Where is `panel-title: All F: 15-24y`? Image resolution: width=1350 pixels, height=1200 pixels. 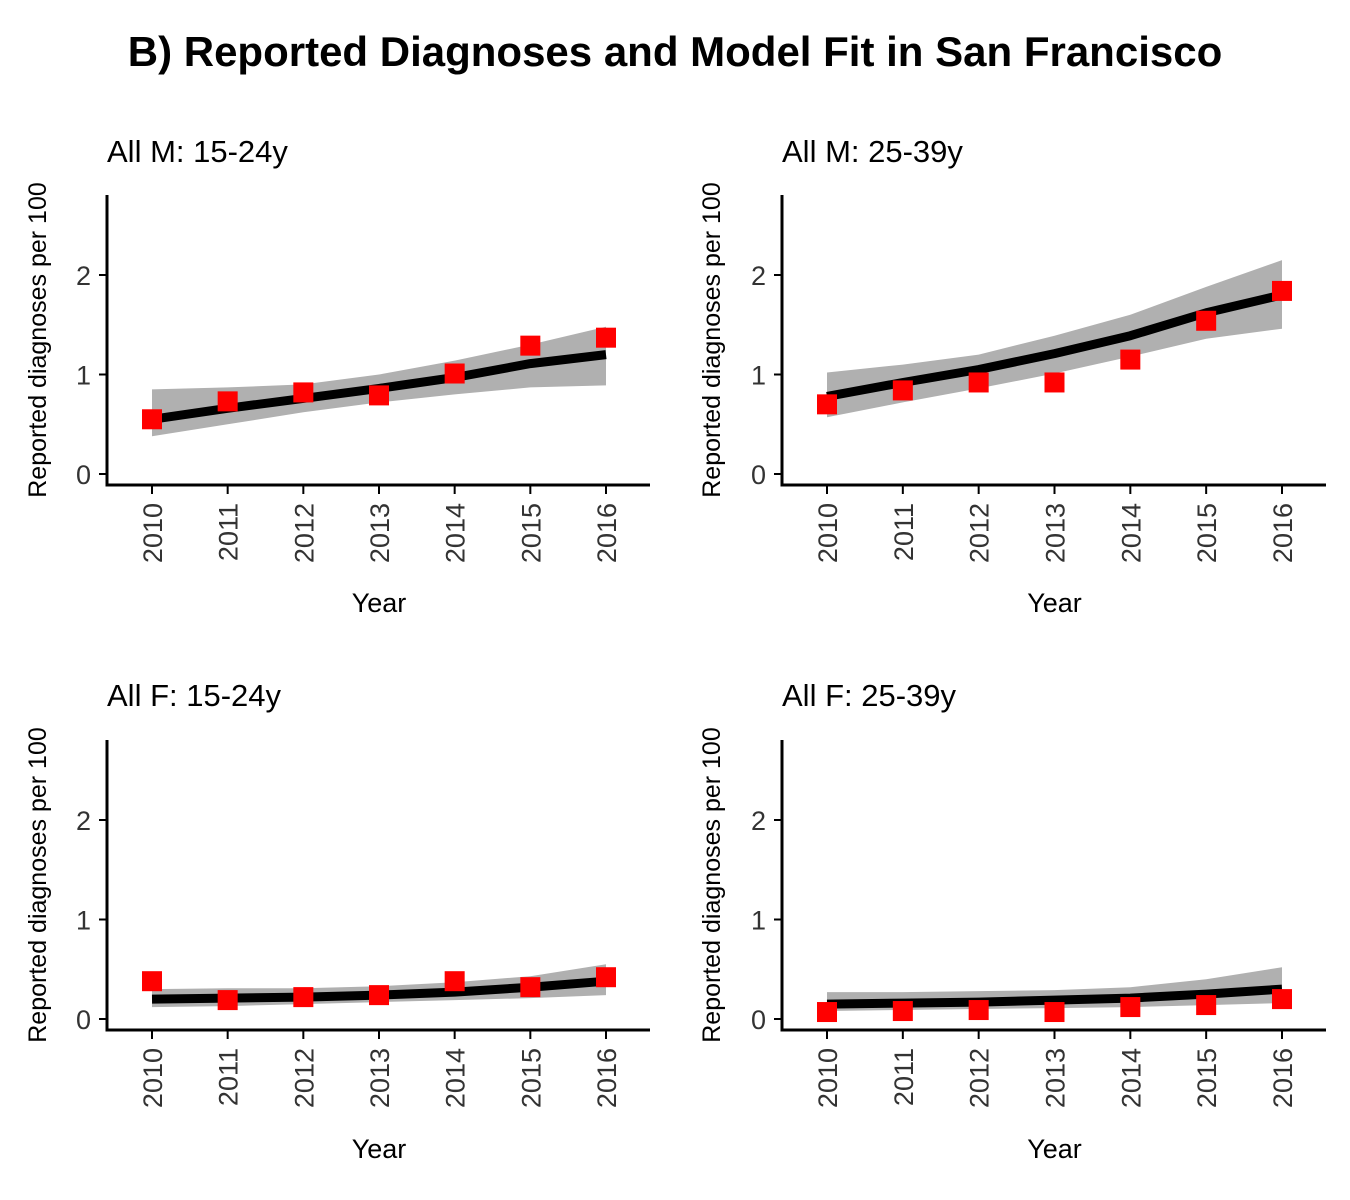
panel-title: All F: 15-24y is located at coordinates (194, 695).